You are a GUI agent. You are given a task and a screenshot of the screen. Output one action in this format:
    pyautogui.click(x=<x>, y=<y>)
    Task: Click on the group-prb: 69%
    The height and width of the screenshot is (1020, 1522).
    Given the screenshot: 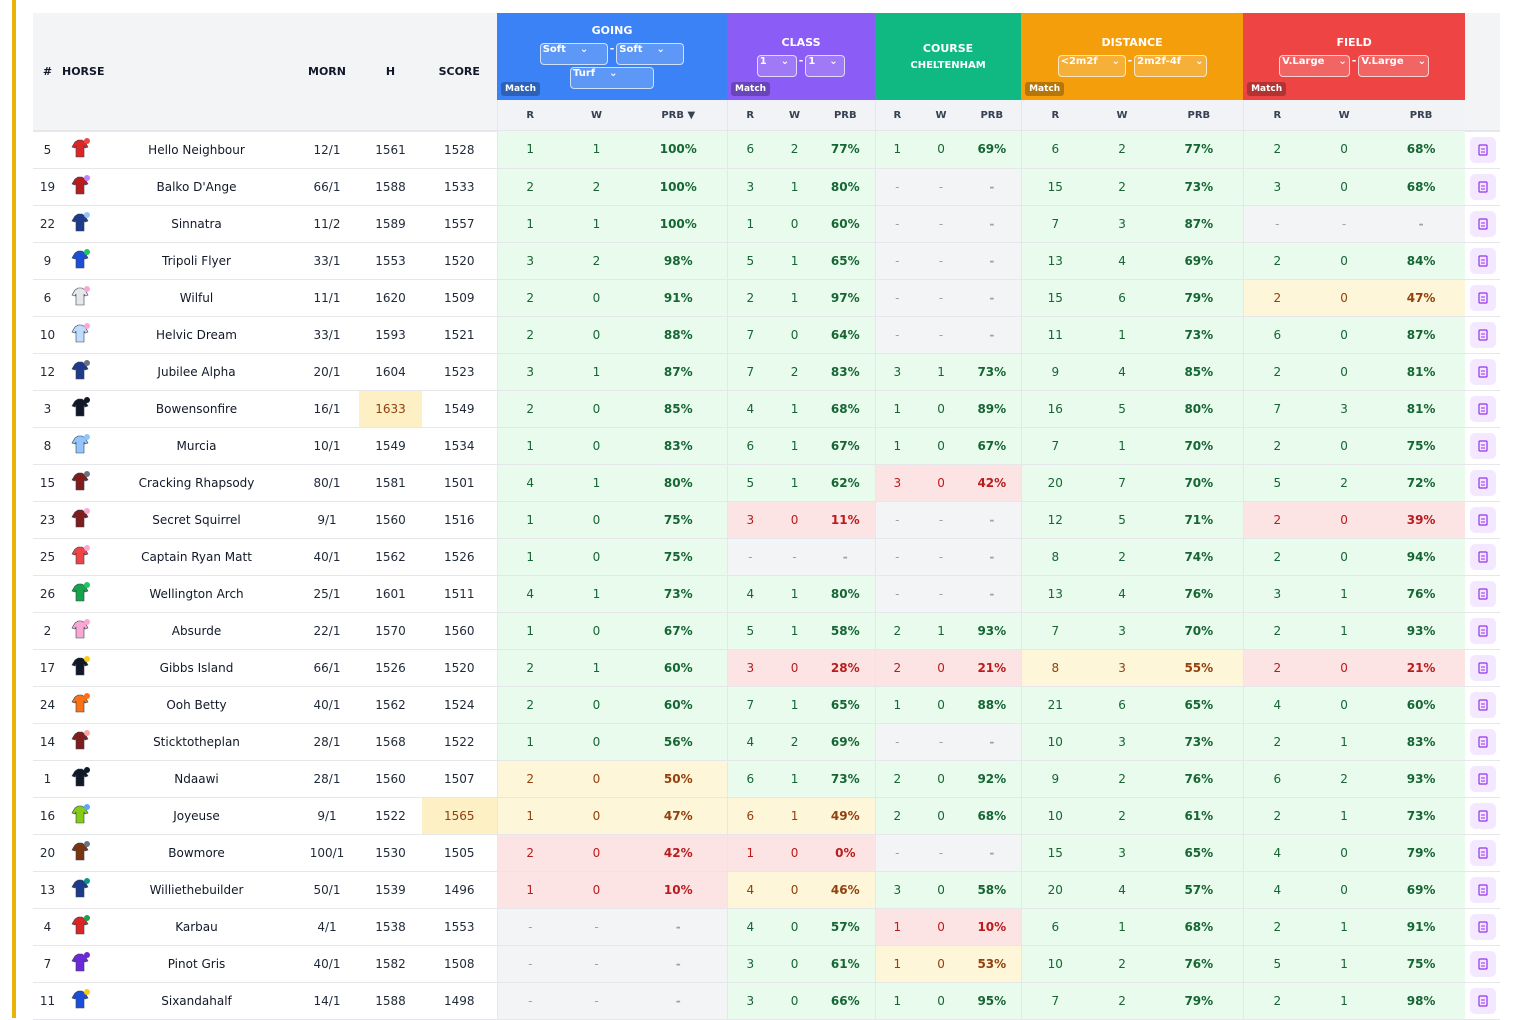 What is the action you would take?
    pyautogui.click(x=1199, y=261)
    